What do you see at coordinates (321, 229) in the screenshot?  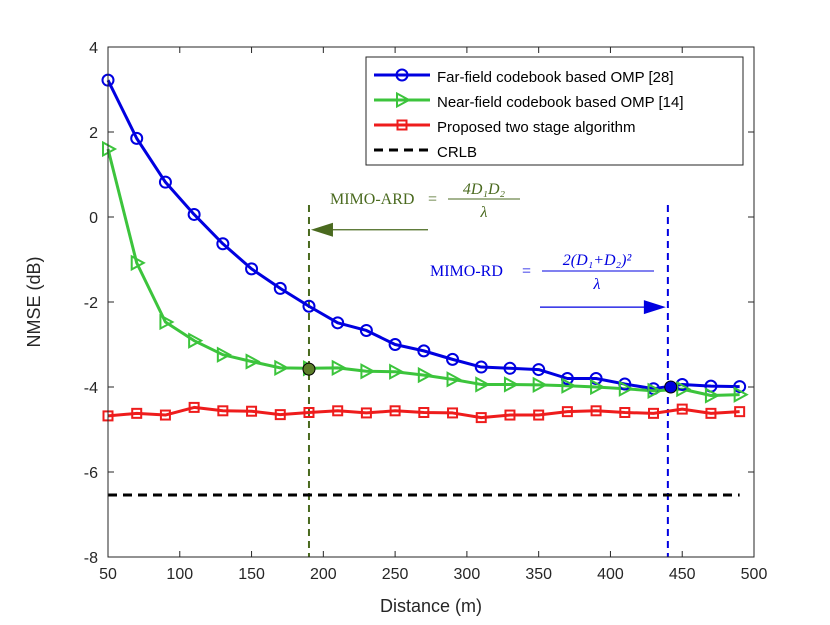 I see `mimo-ard-arrow-head` at bounding box center [321, 229].